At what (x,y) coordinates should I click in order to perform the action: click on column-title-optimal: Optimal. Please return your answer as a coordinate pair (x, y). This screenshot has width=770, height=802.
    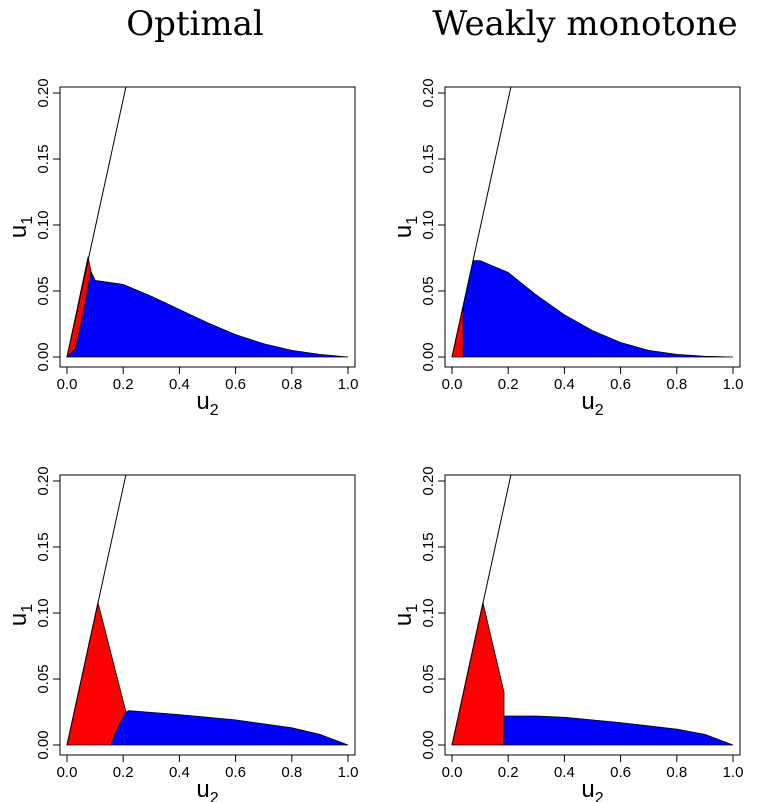
    Looking at the image, I should click on (195, 24).